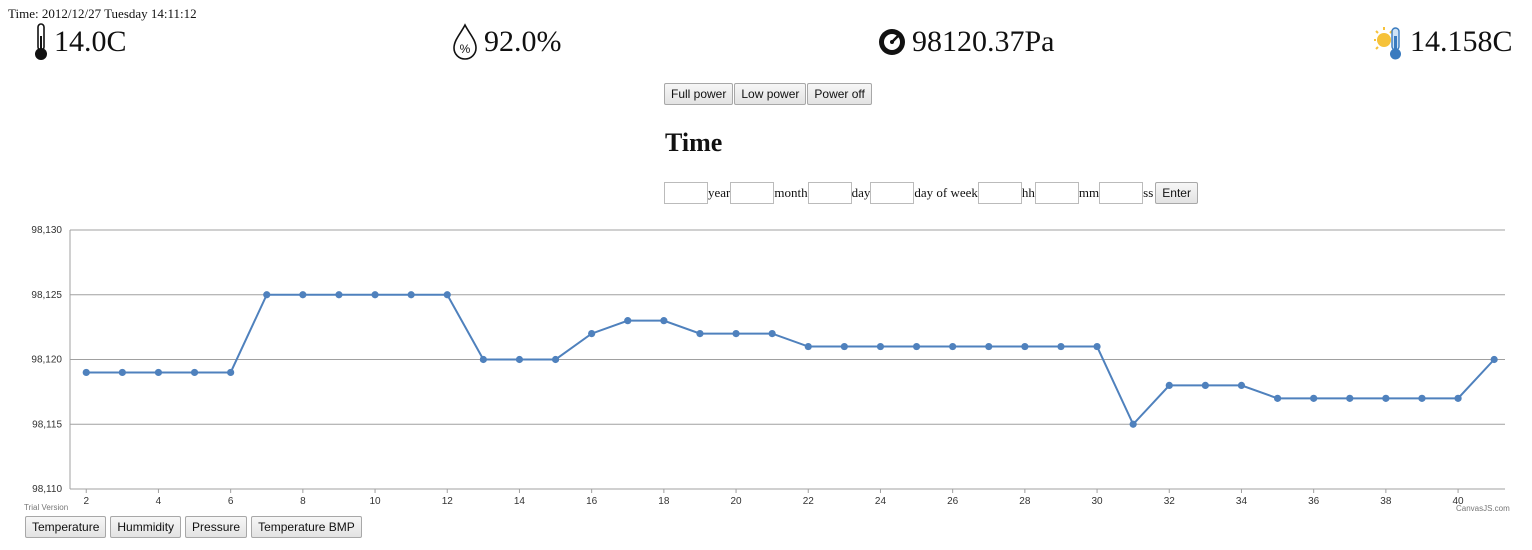  I want to click on x-tick-label: 30, so click(1098, 501).